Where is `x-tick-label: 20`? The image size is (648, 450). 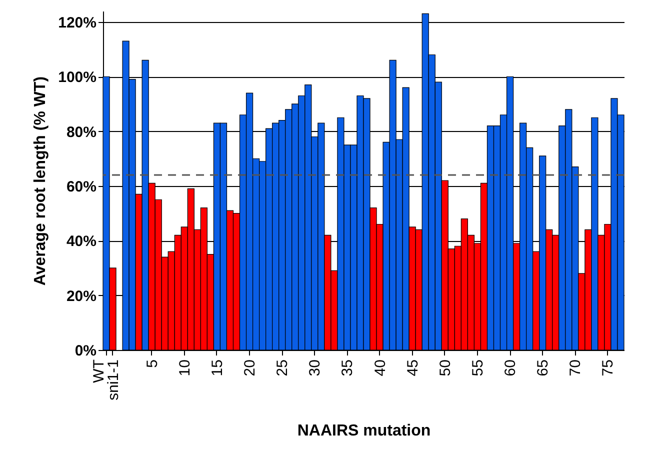
x-tick-label: 20 is located at coordinates (250, 368).